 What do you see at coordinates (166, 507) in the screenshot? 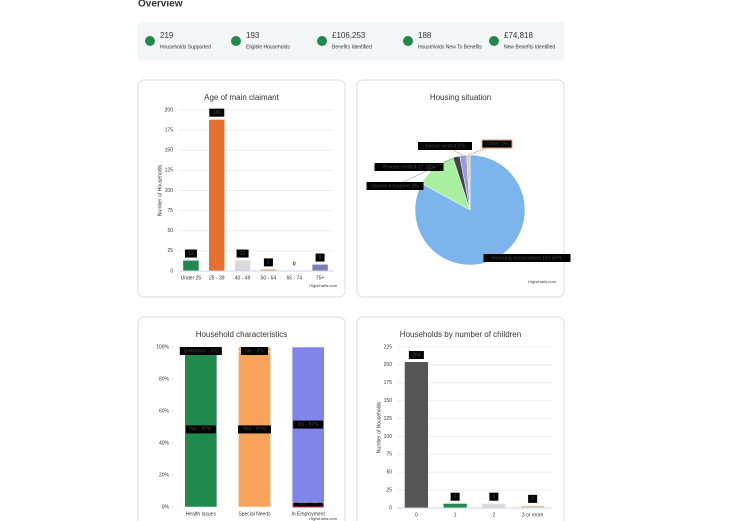
I see `y-tick-label: 0%` at bounding box center [166, 507].